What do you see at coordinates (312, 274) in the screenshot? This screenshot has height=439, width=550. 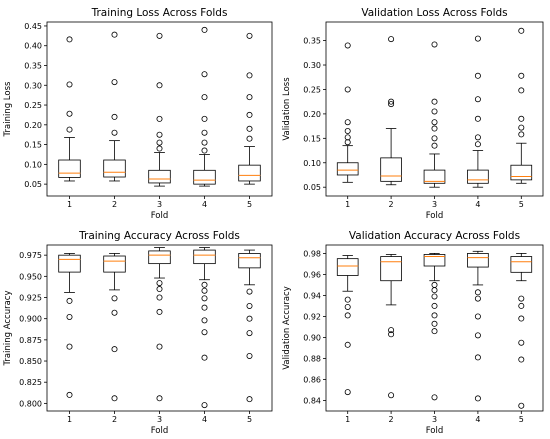 I see `y-tick-label: 0.96` at bounding box center [312, 274].